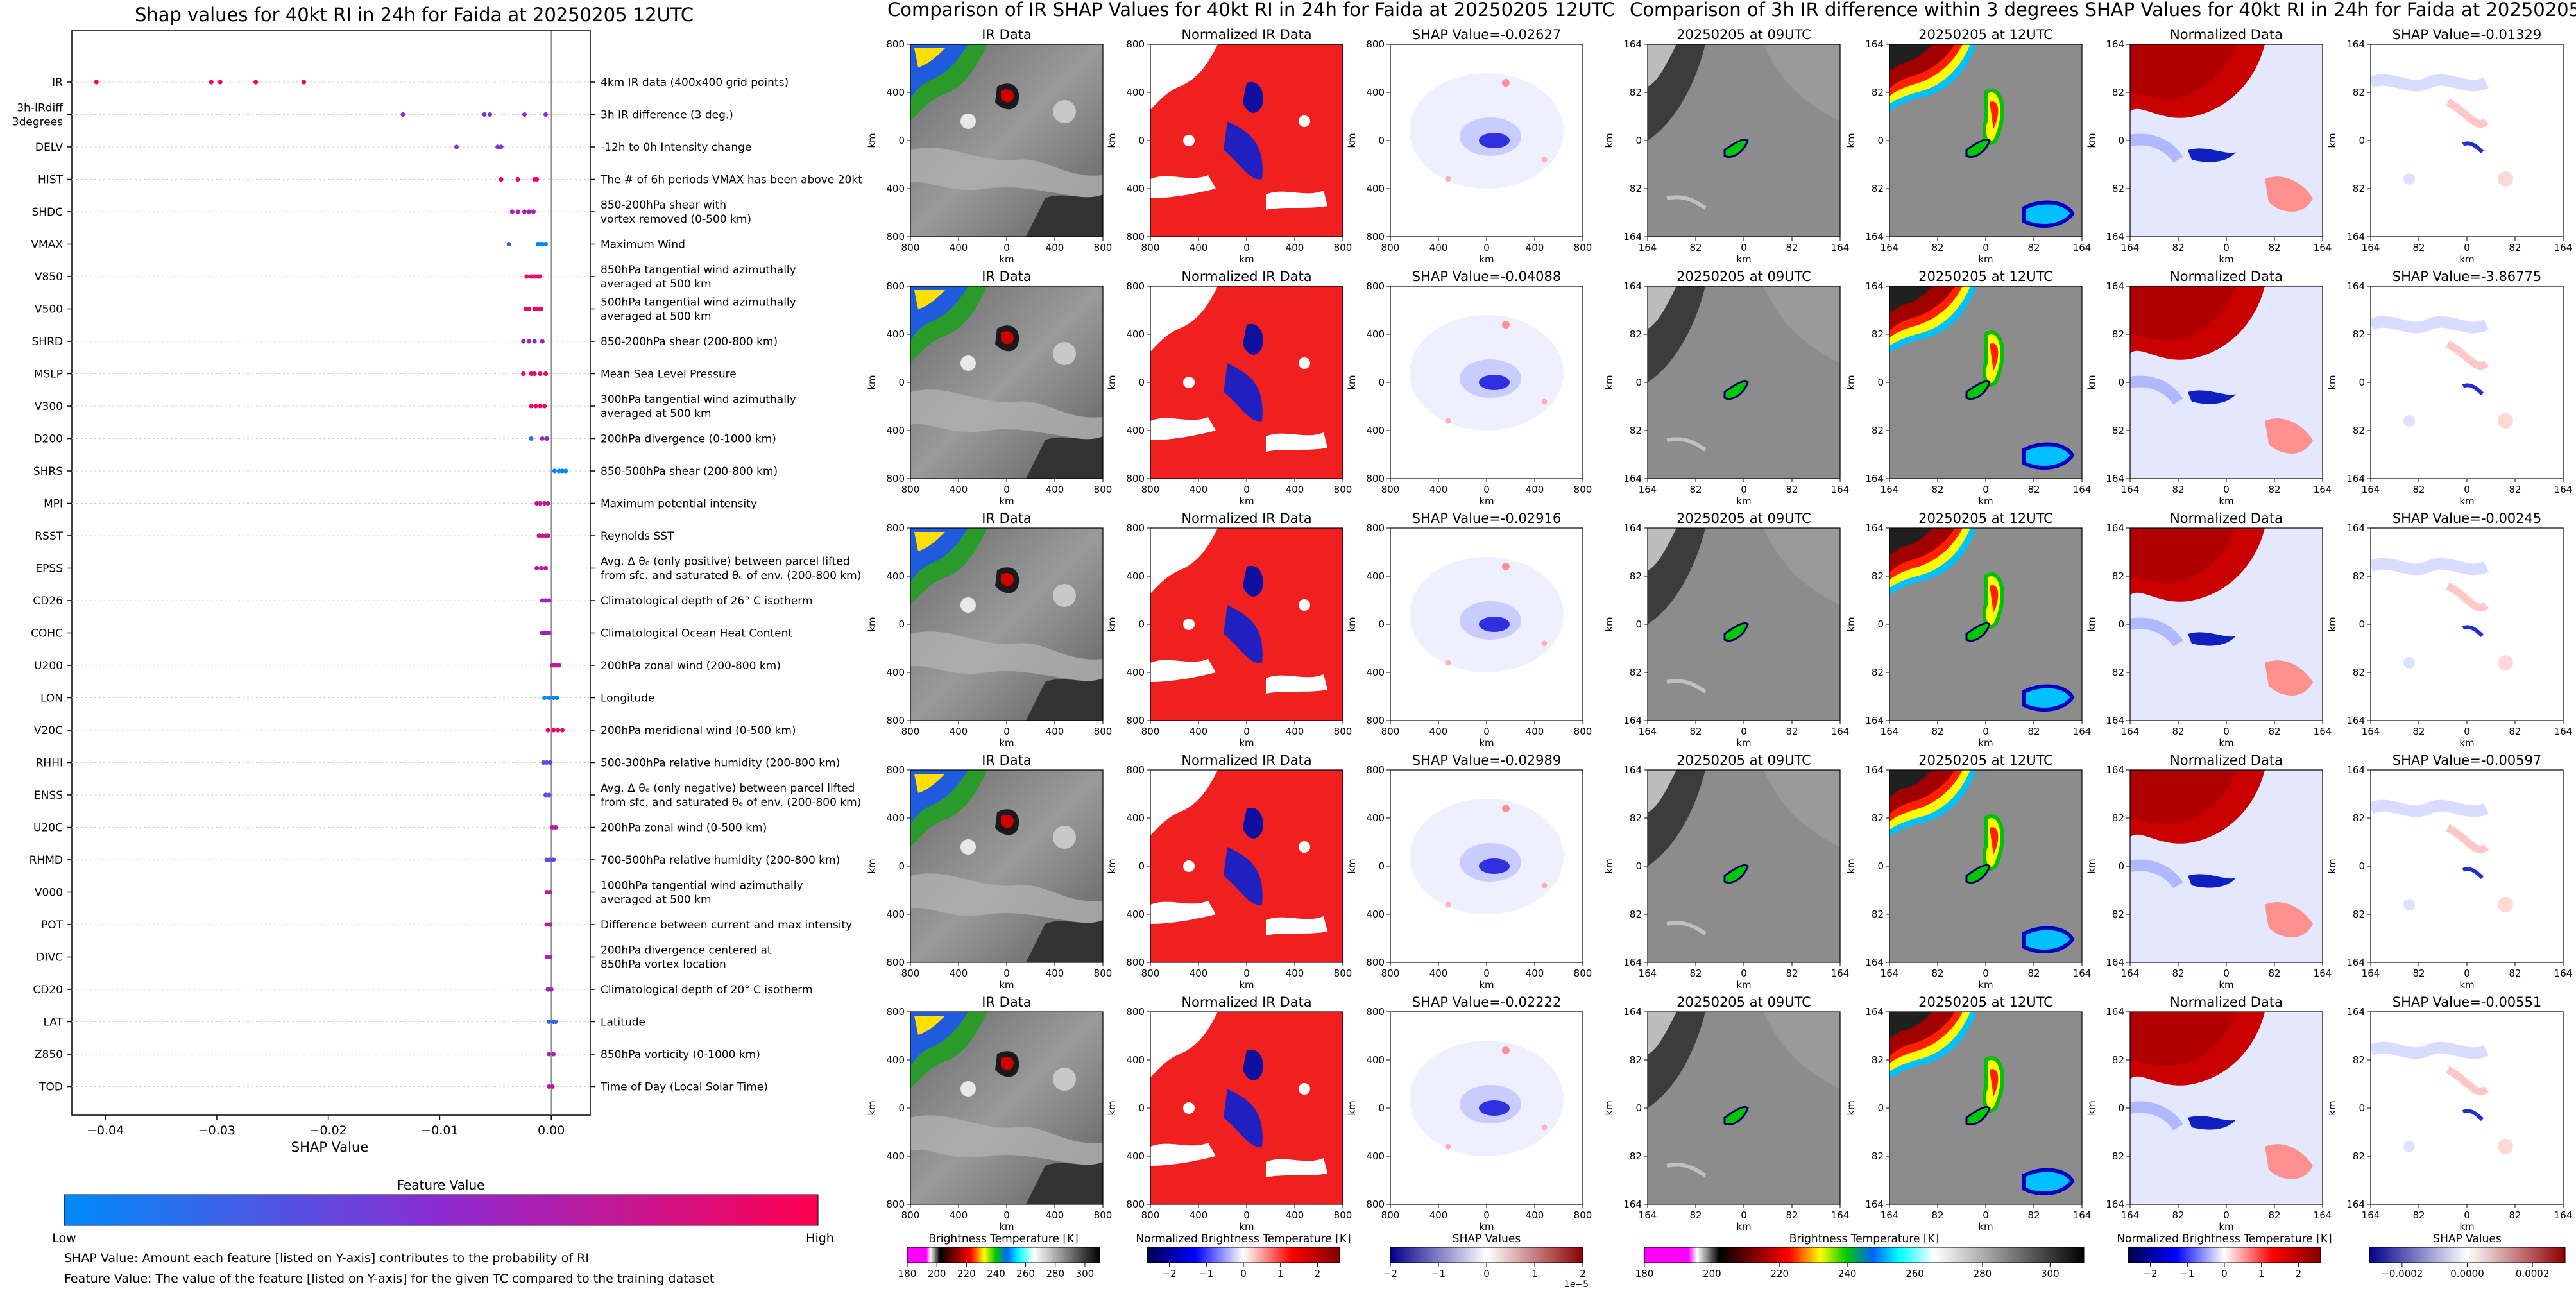  I want to click on panel-x-tick-label: 800, so click(911, 490).